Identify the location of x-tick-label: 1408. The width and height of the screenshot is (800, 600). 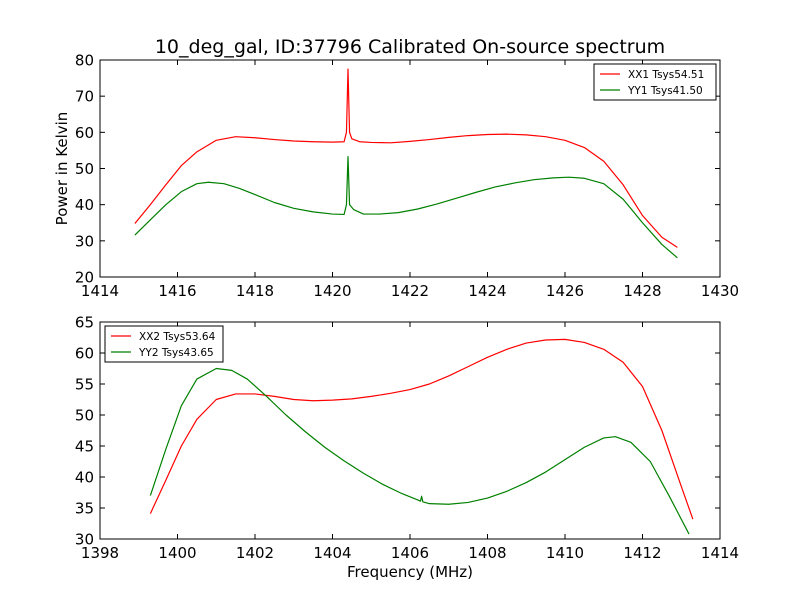
(487, 553).